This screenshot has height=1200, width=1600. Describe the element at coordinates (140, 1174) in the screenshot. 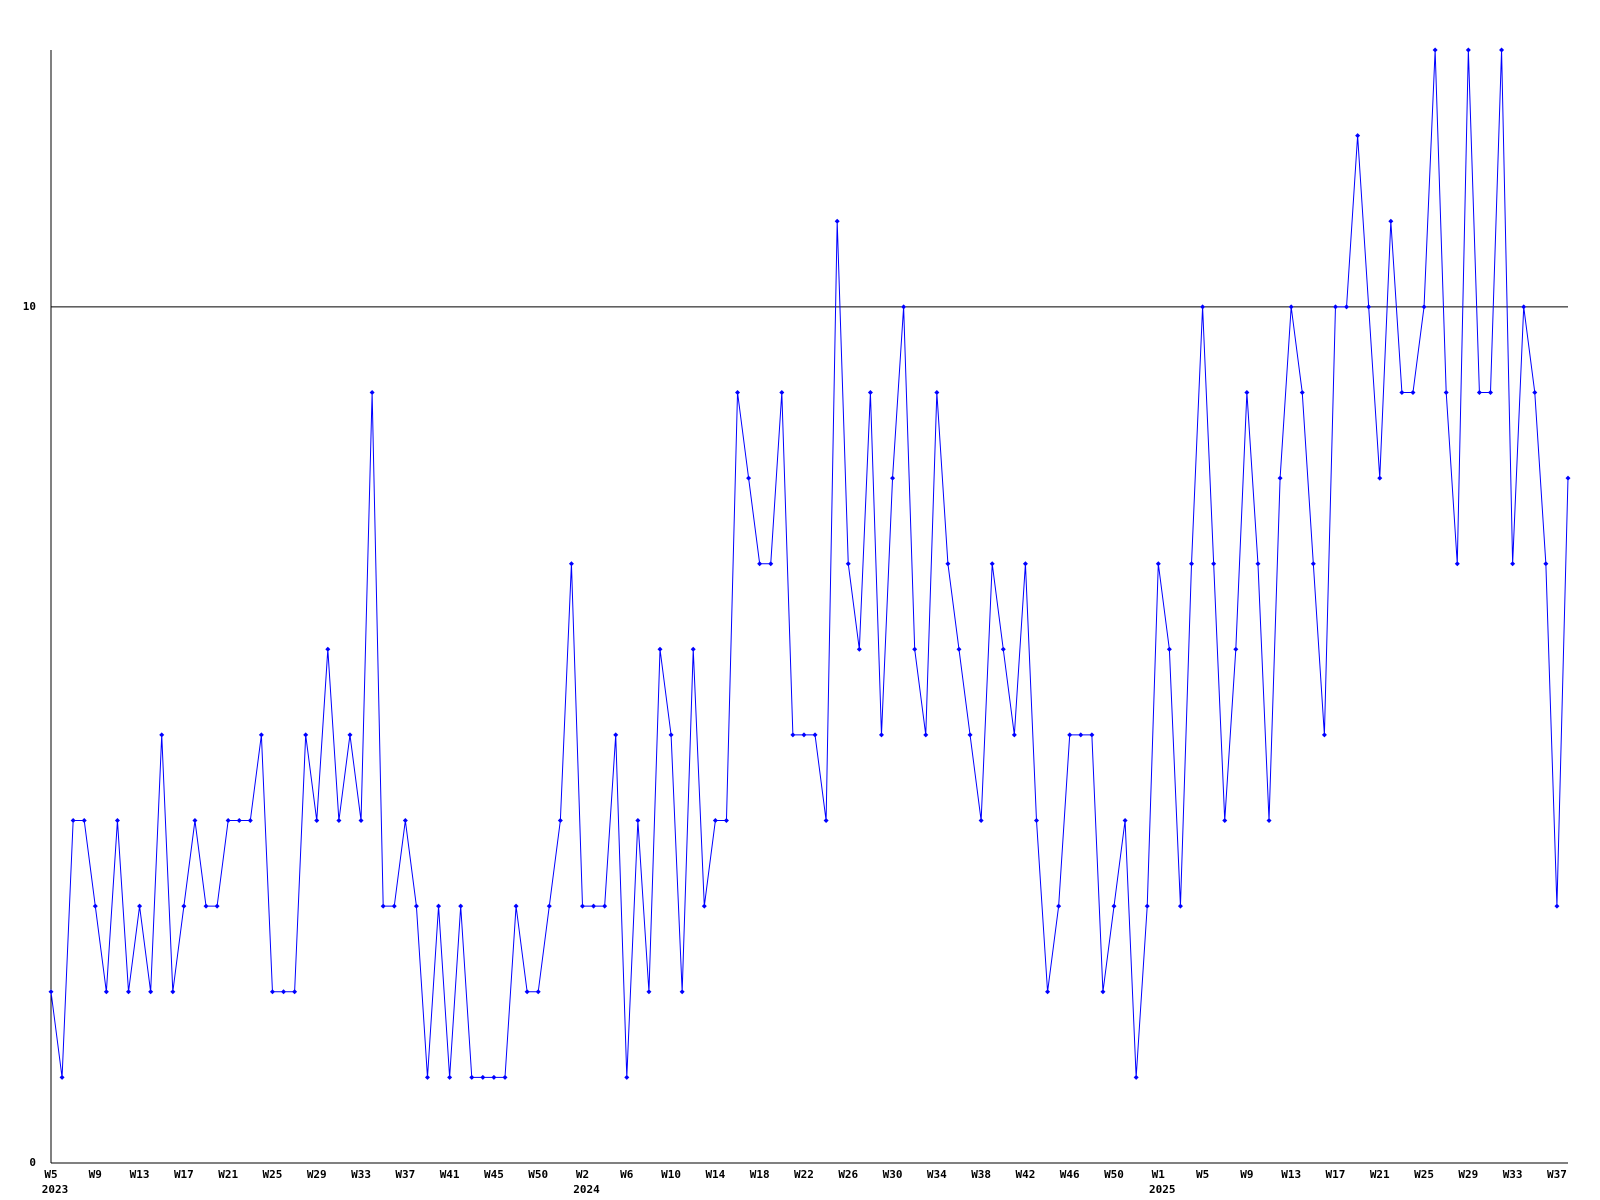

I see `x-tick-label: W13` at that location.